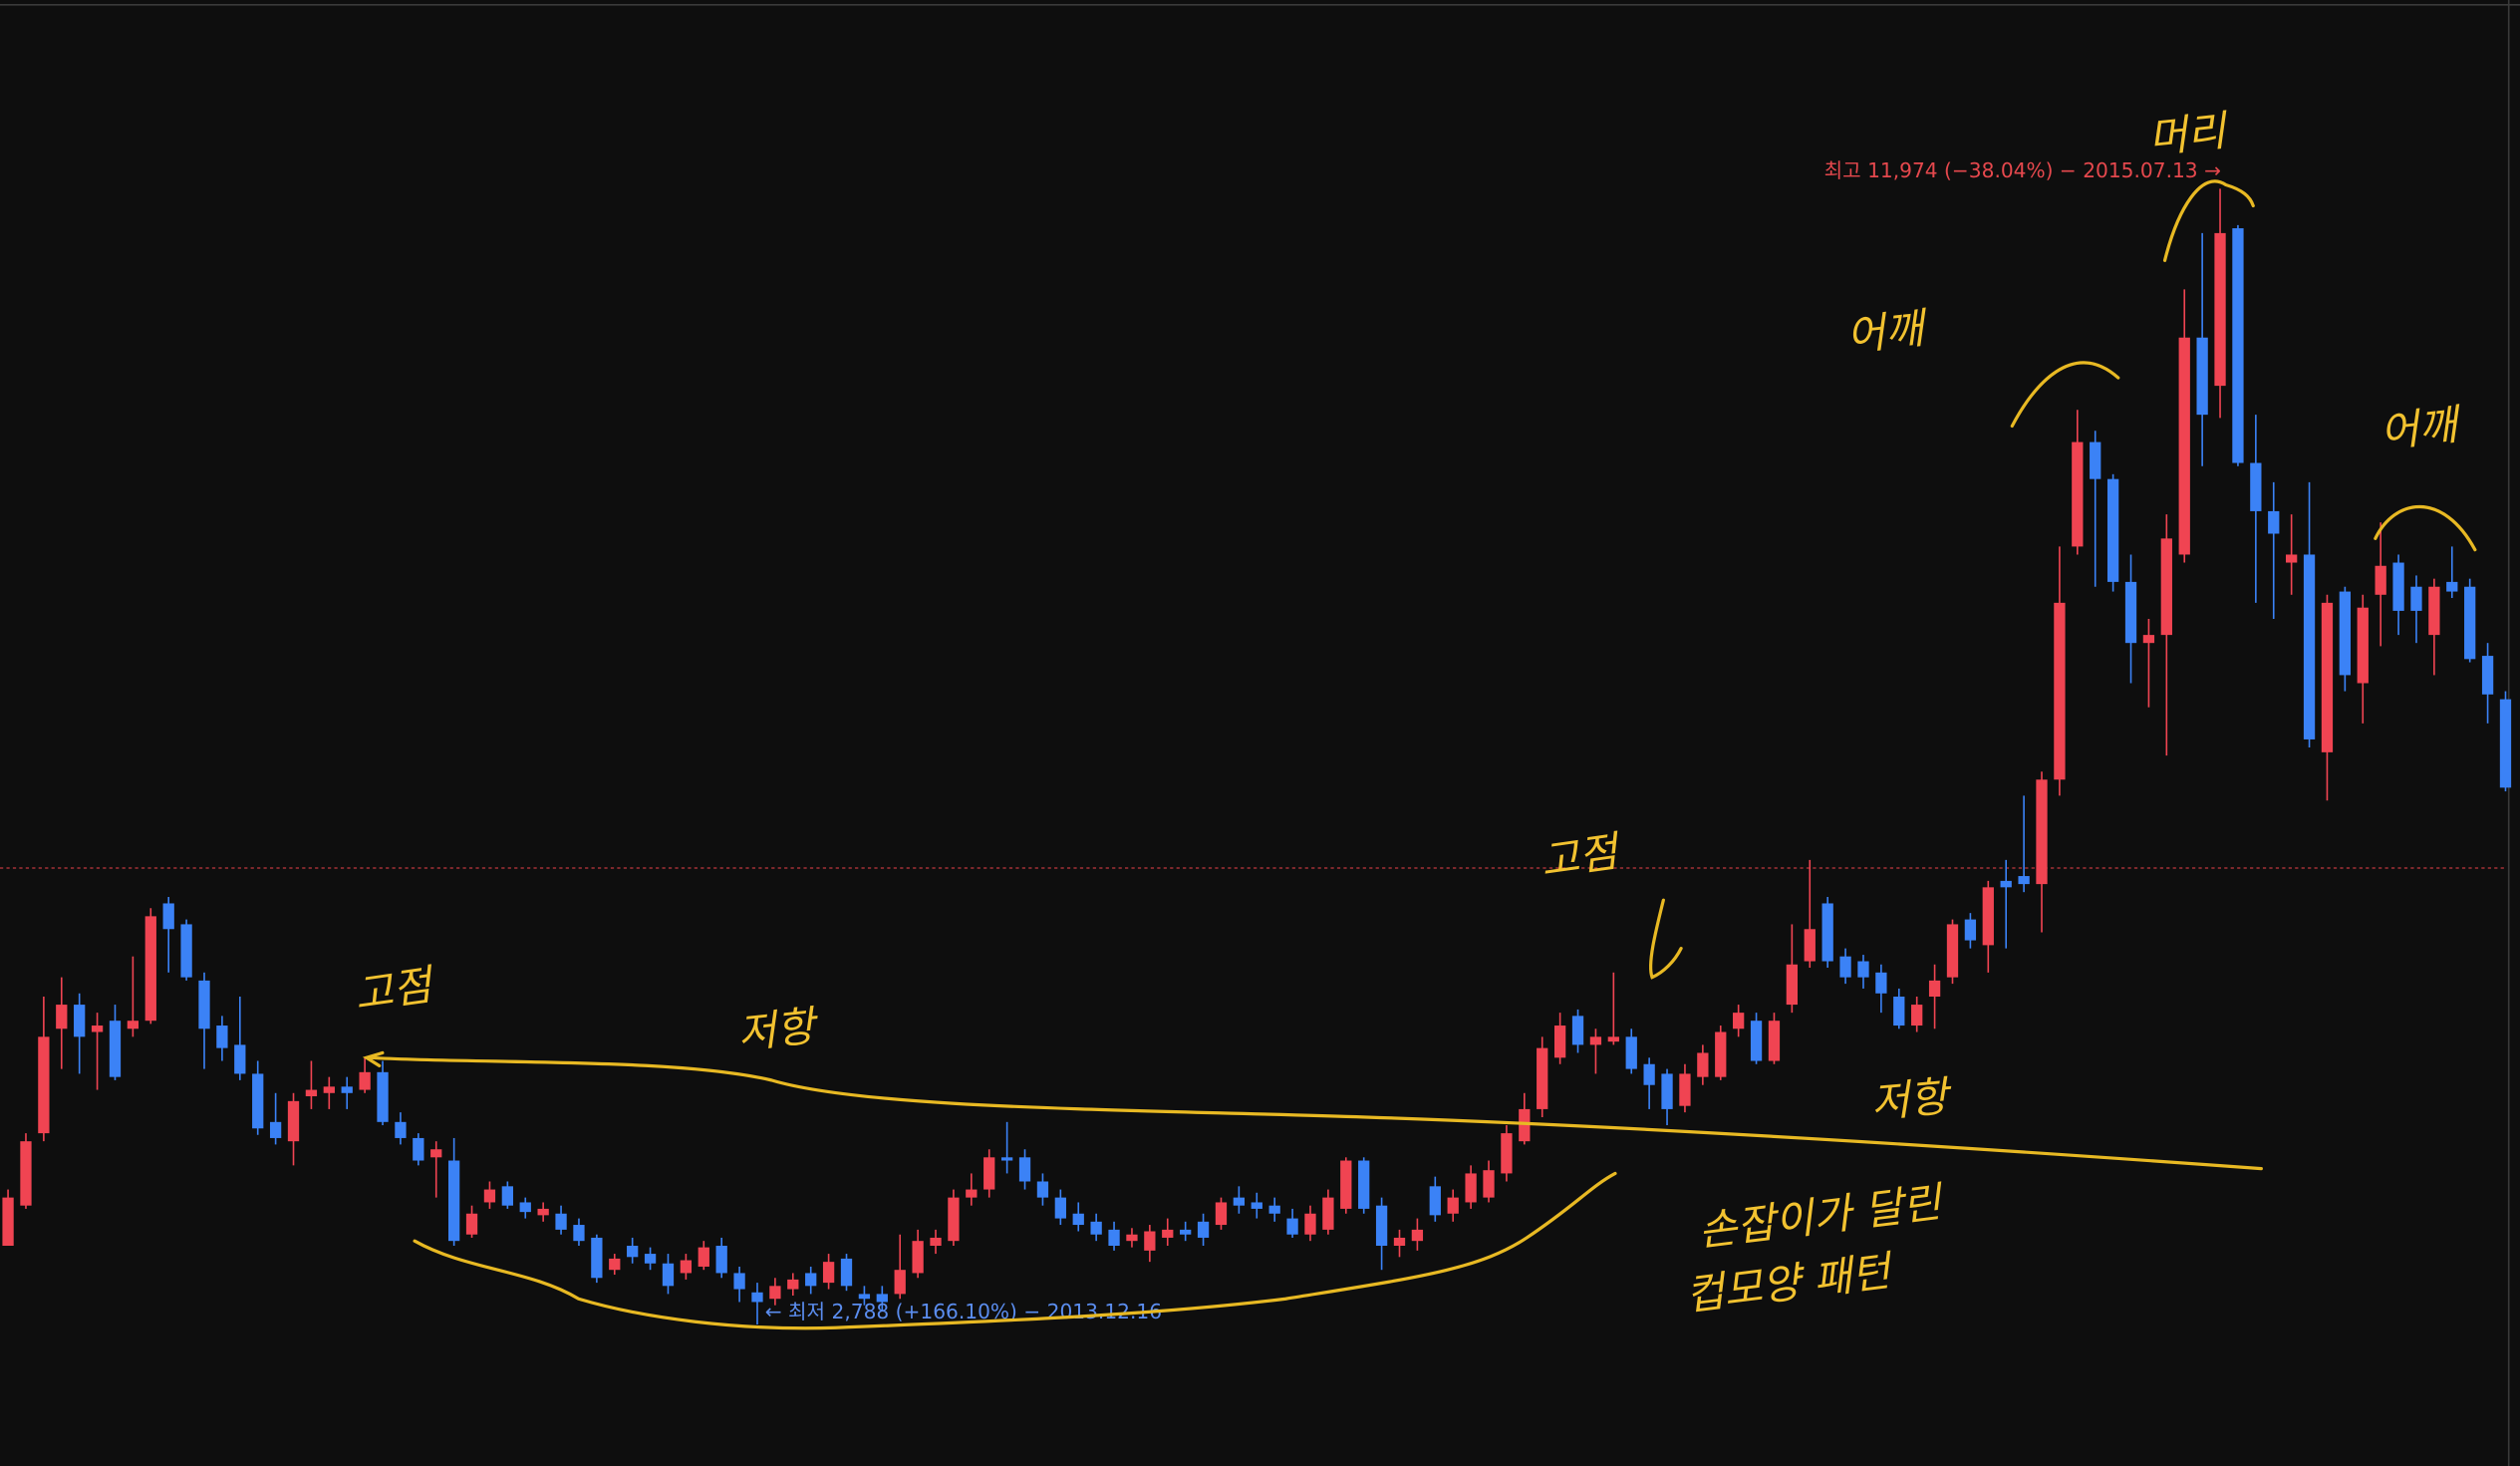 This screenshot has width=2520, height=1466. What do you see at coordinates (373, 1058) in the screenshot?
I see `arrow-head` at bounding box center [373, 1058].